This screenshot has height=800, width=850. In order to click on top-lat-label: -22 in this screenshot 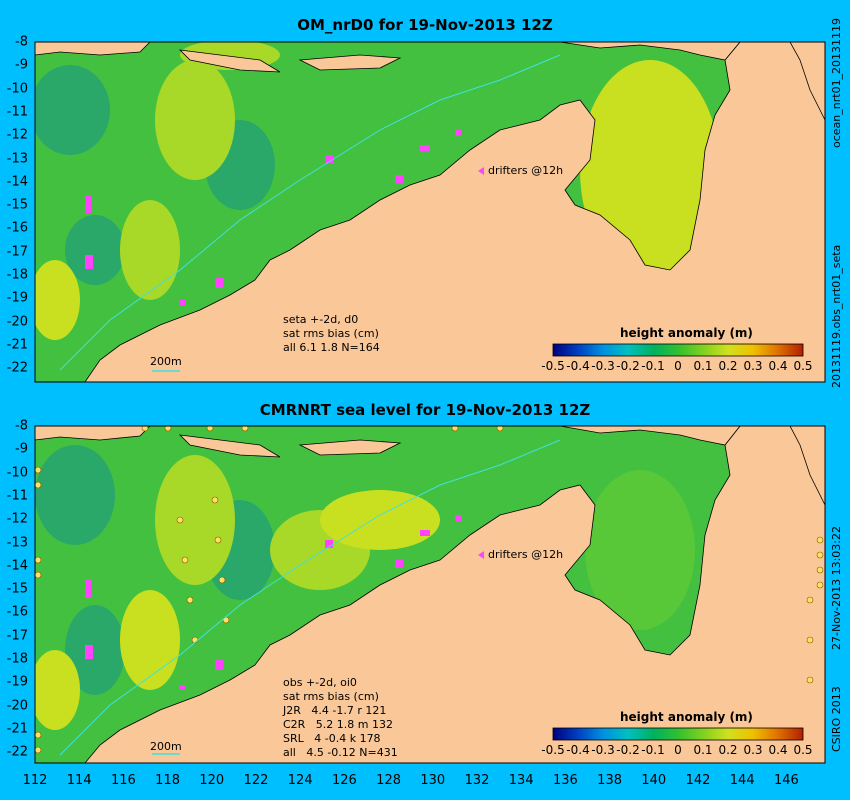, I will do `click(17, 368)`.